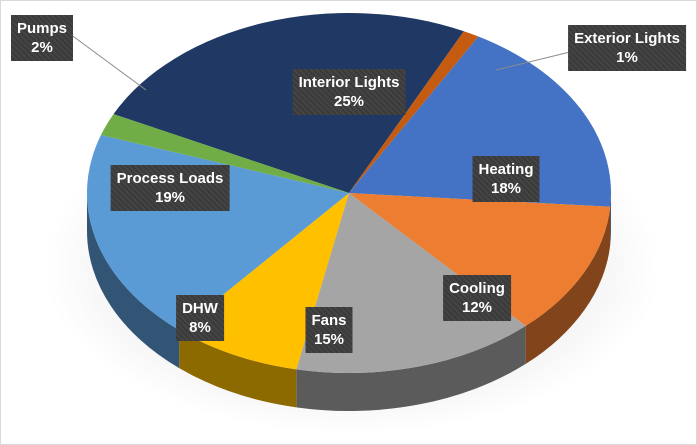 The width and height of the screenshot is (697, 445). Describe the element at coordinates (133, 281) in the screenshot. I see `pie-side-process-loads` at that location.